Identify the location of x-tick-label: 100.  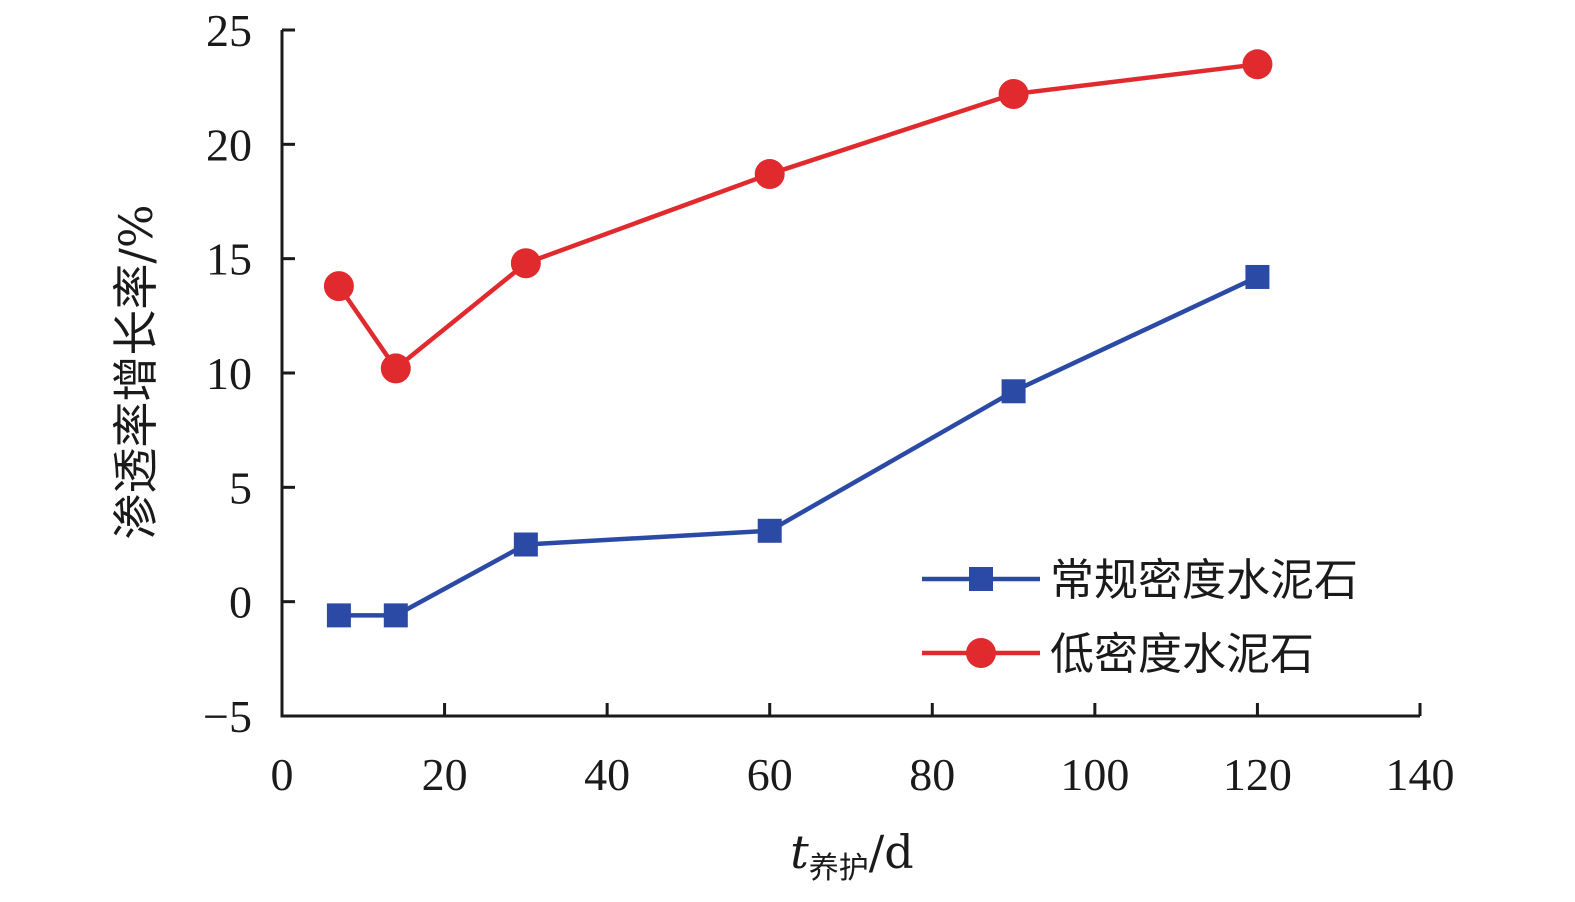
(1094, 774).